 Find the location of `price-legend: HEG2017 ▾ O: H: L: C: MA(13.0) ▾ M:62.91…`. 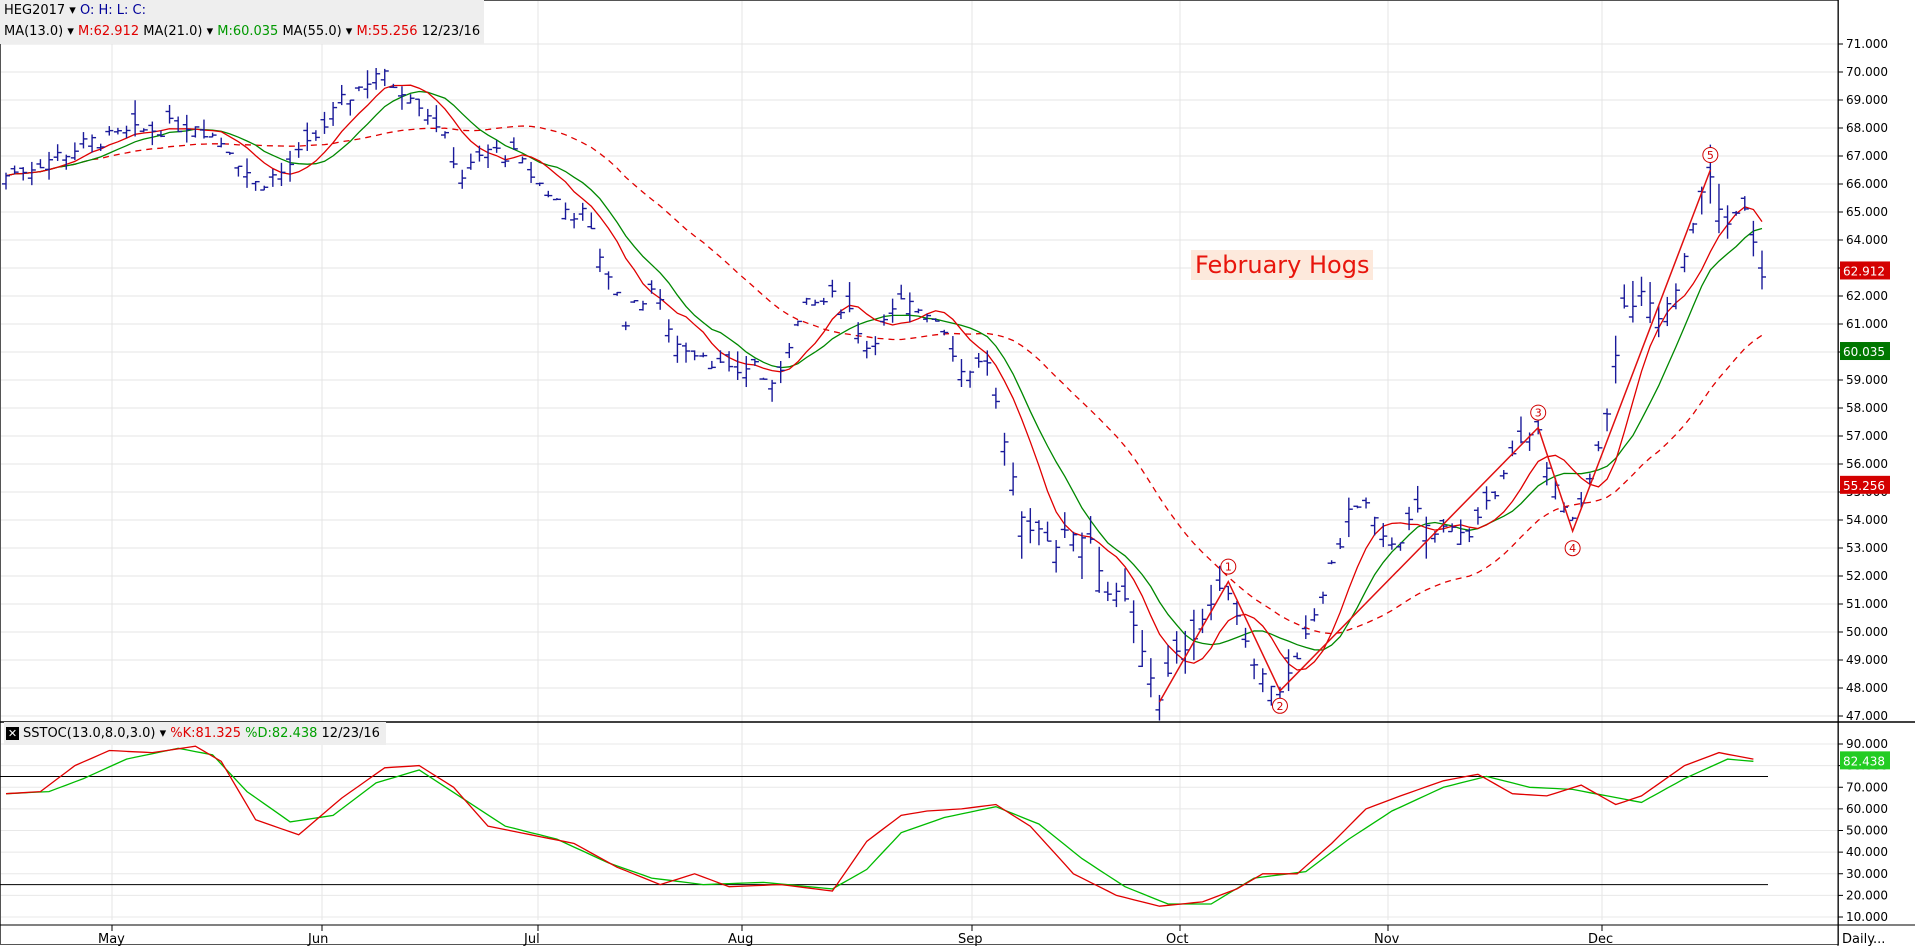

price-legend: HEG2017 ▾ O: H: L: C: MA(13.0) ▾ M:62.91… is located at coordinates (242, 22).